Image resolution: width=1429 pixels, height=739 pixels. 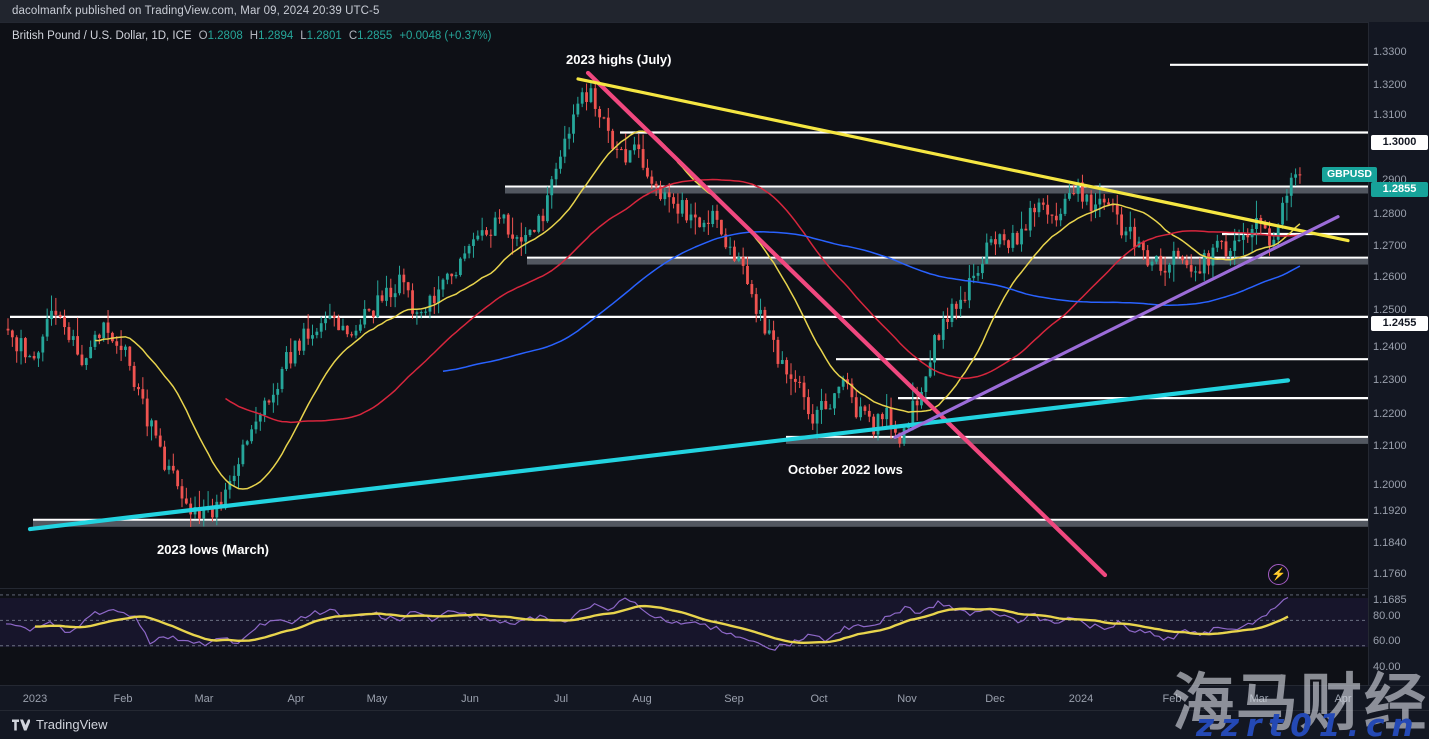 I want to click on price-axis-tick: 1.1840, so click(x=1390, y=543).